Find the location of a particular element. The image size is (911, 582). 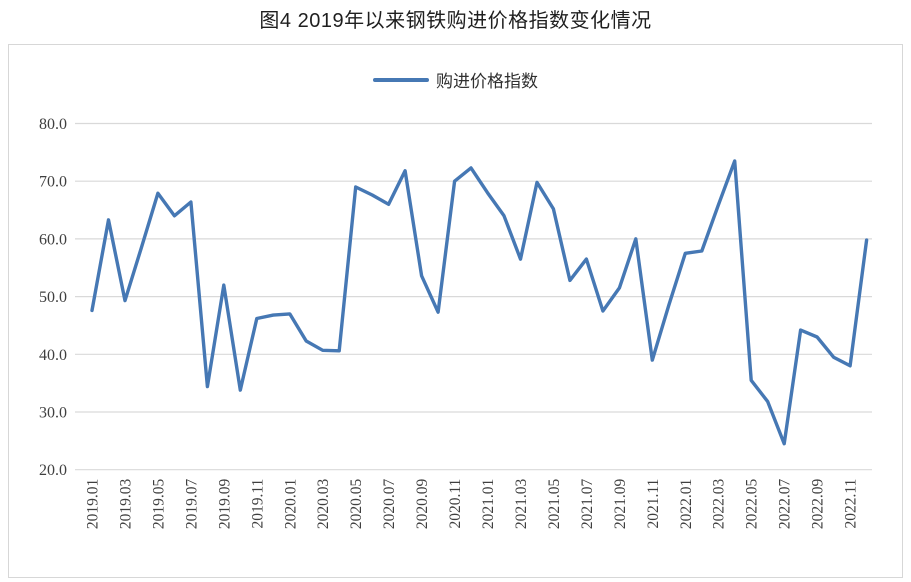

legend-line-swatch-icon is located at coordinates (401, 79).